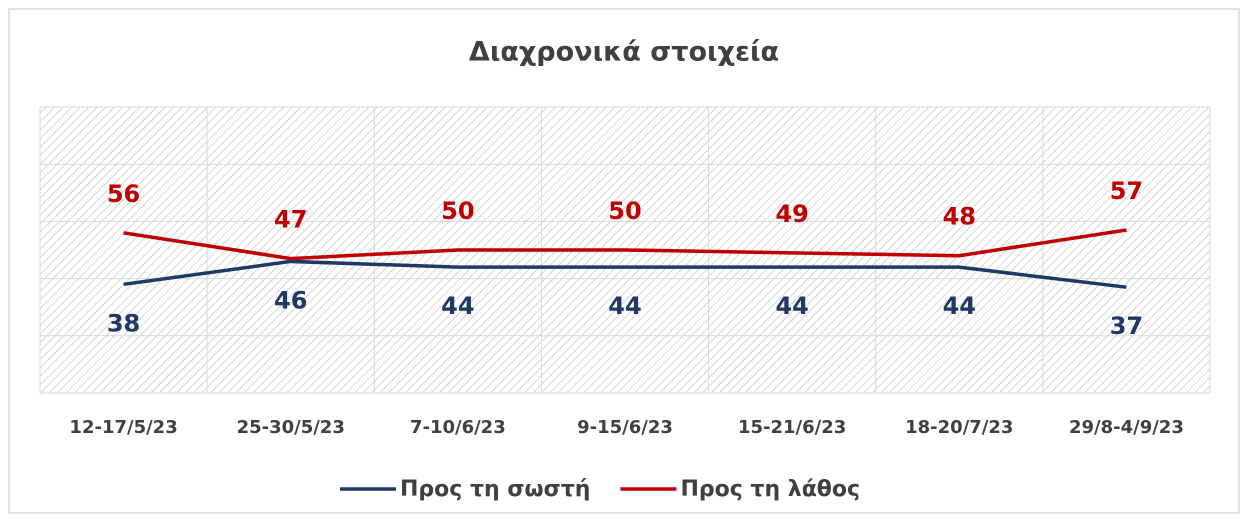 Image resolution: width=1248 pixels, height=522 pixels. What do you see at coordinates (290, 220) in the screenshot?
I see `data-label: 47` at bounding box center [290, 220].